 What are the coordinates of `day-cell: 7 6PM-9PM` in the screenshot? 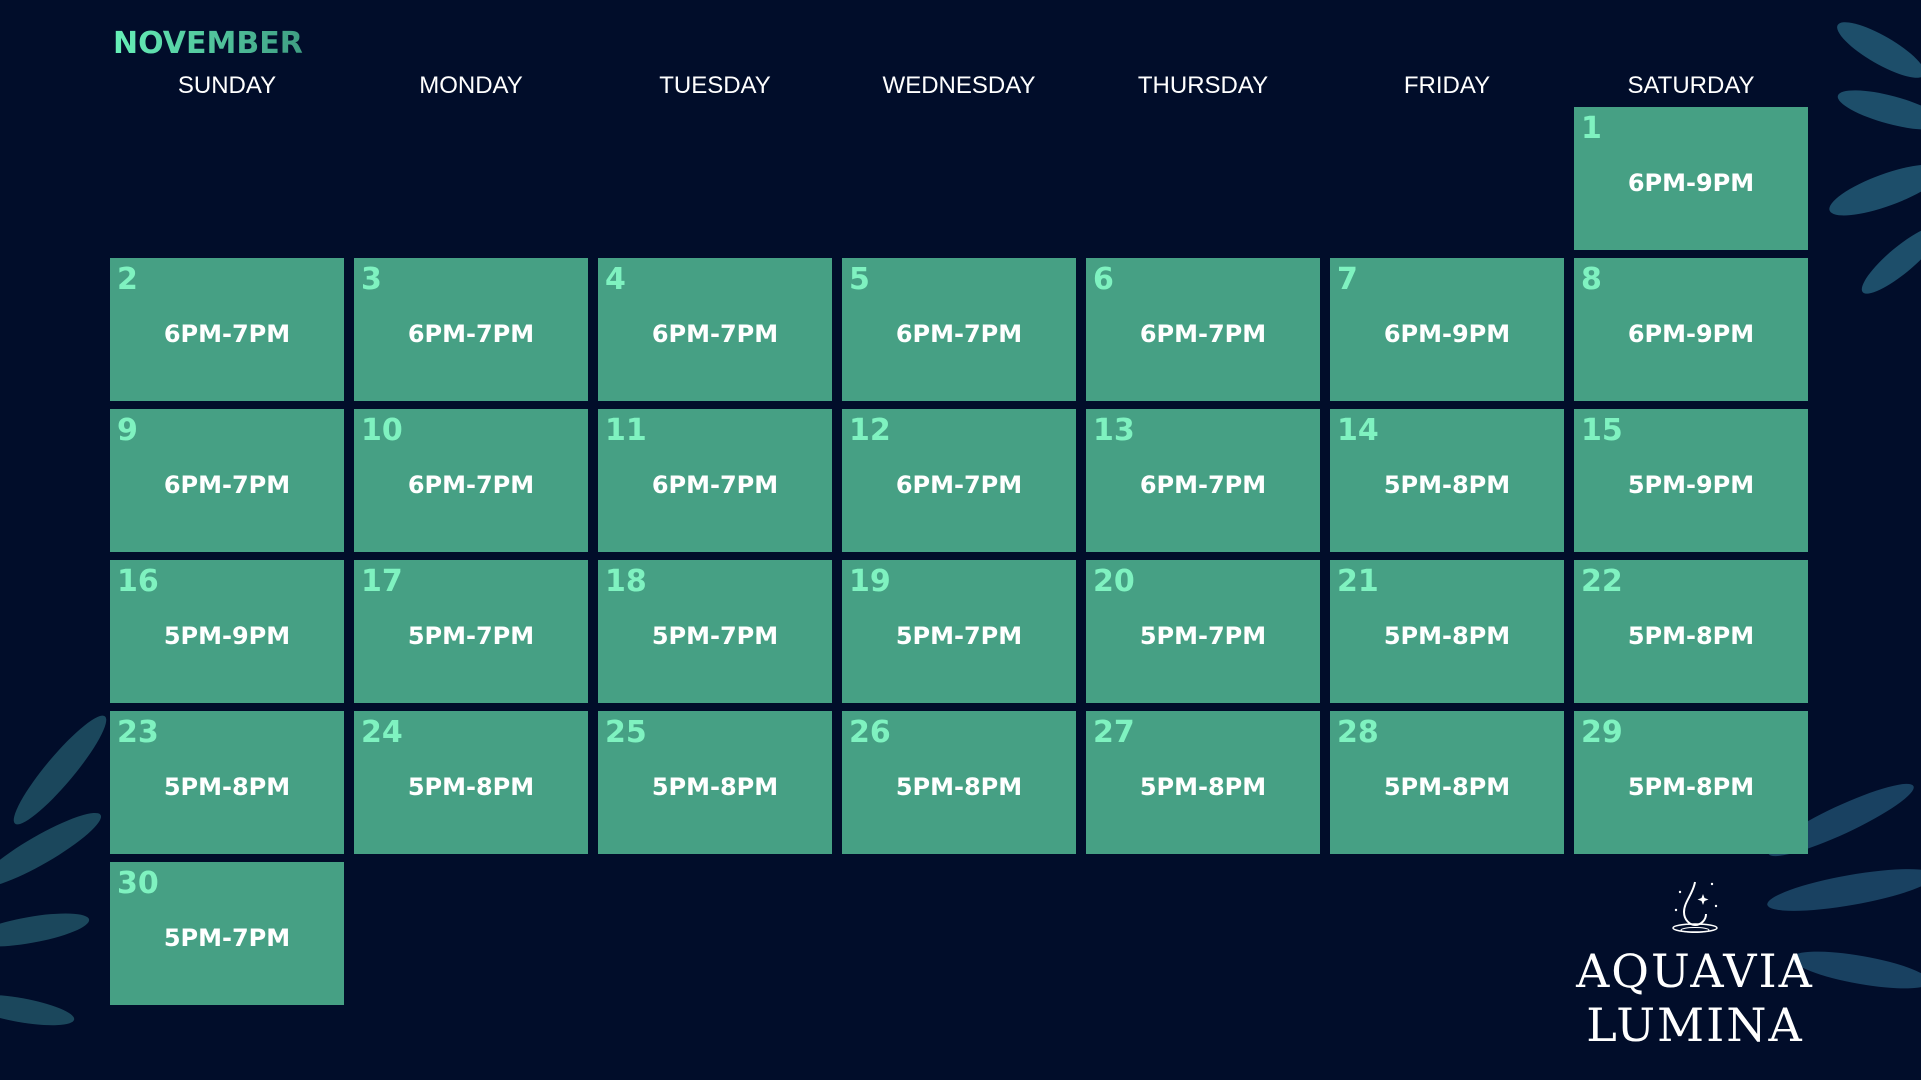 It's located at (1447, 329).